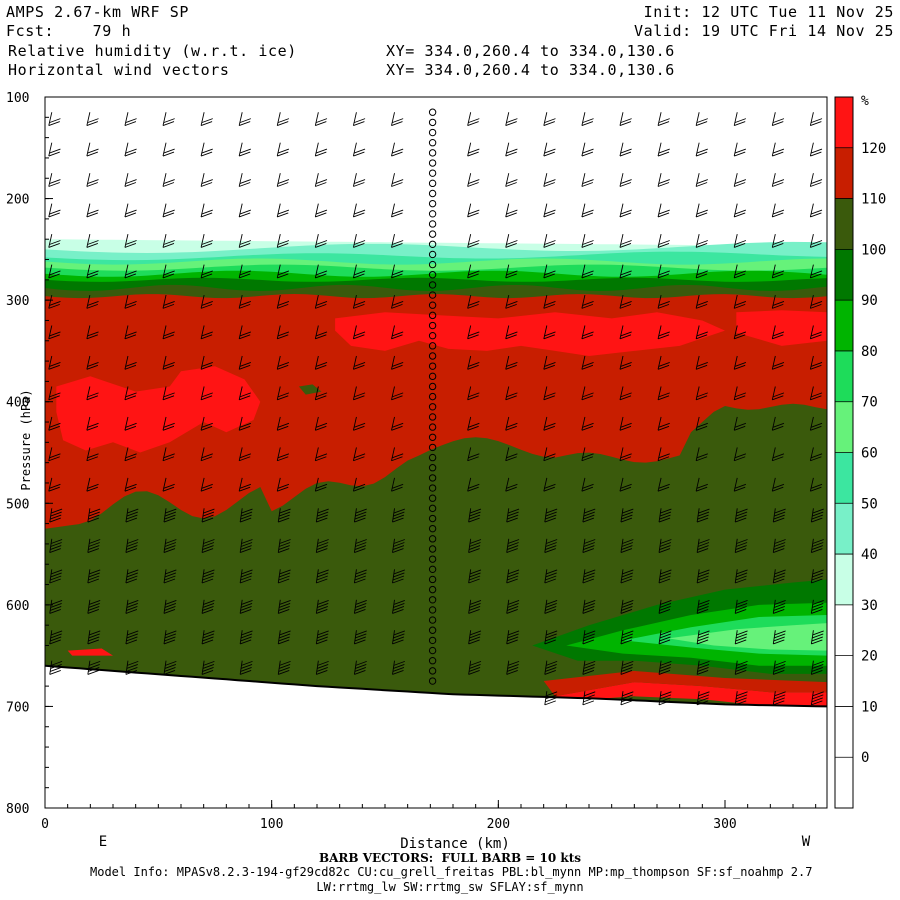 The image size is (900, 900). Describe the element at coordinates (69, 31) in the screenshot. I see `forecast-hour: Fcst: 79 h` at that location.